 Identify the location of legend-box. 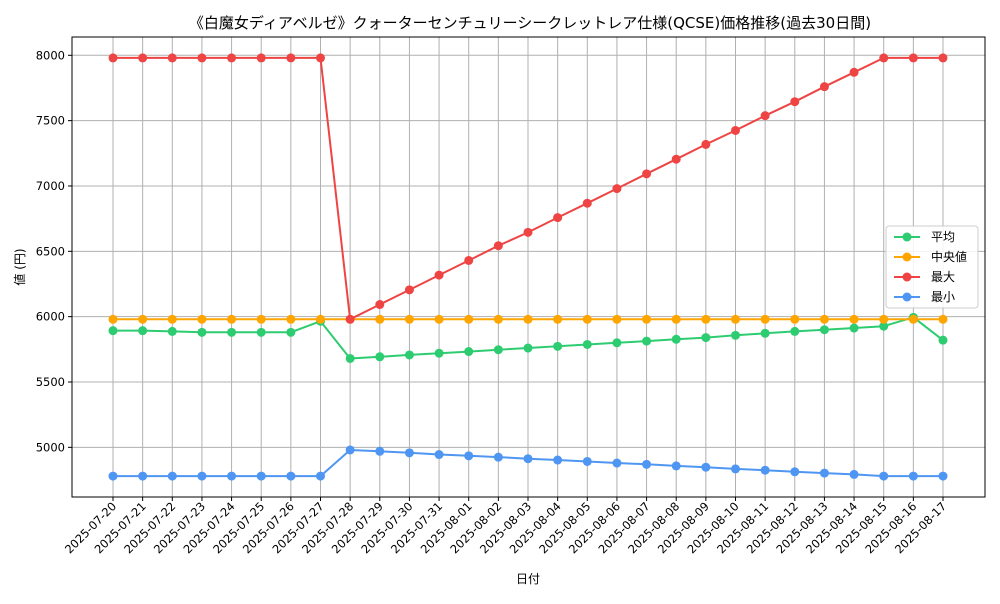
(932, 267).